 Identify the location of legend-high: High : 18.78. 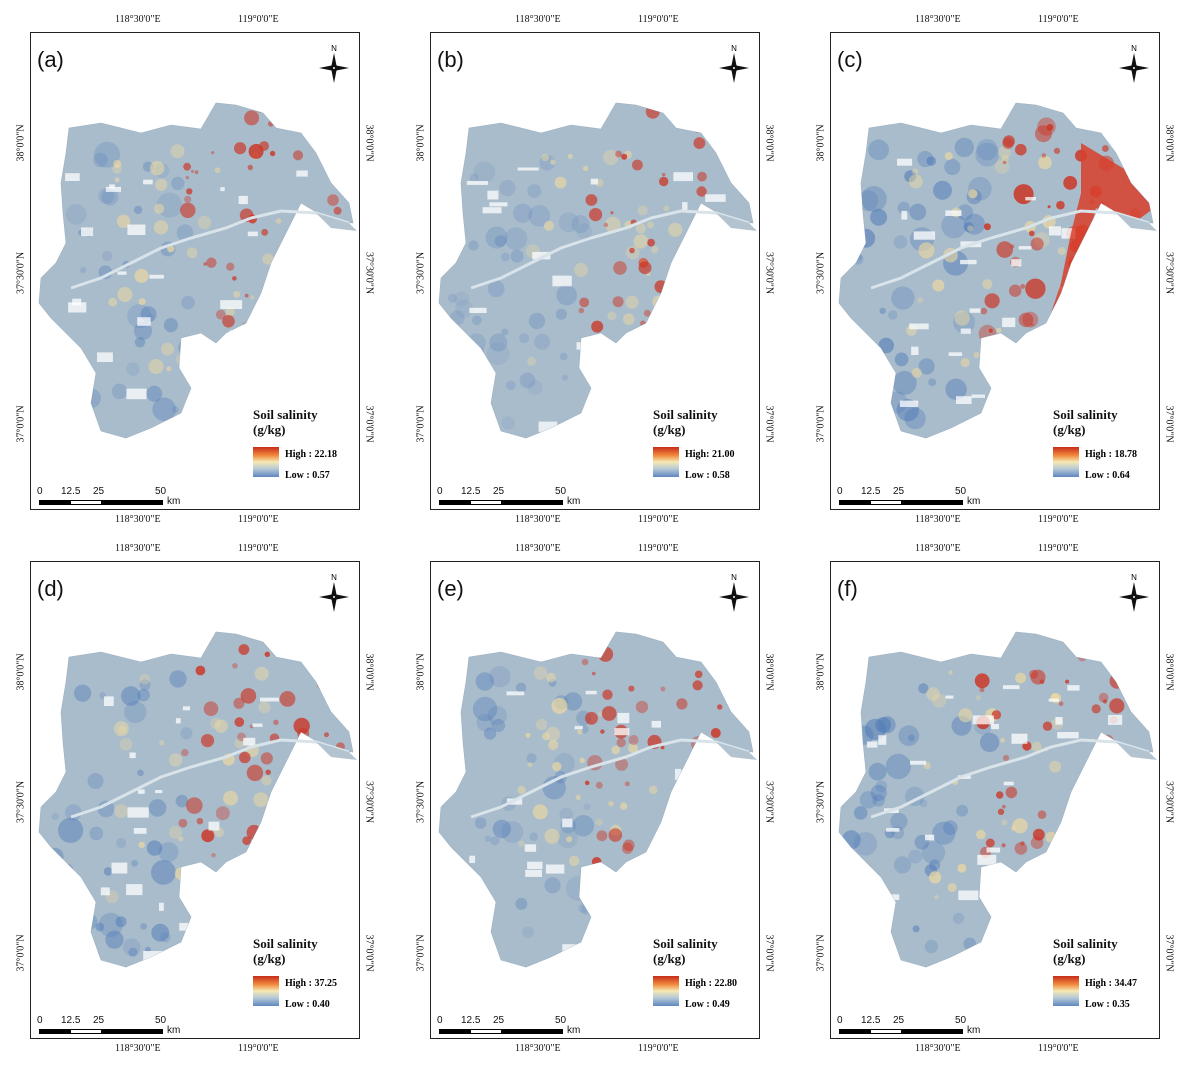
(1111, 454).